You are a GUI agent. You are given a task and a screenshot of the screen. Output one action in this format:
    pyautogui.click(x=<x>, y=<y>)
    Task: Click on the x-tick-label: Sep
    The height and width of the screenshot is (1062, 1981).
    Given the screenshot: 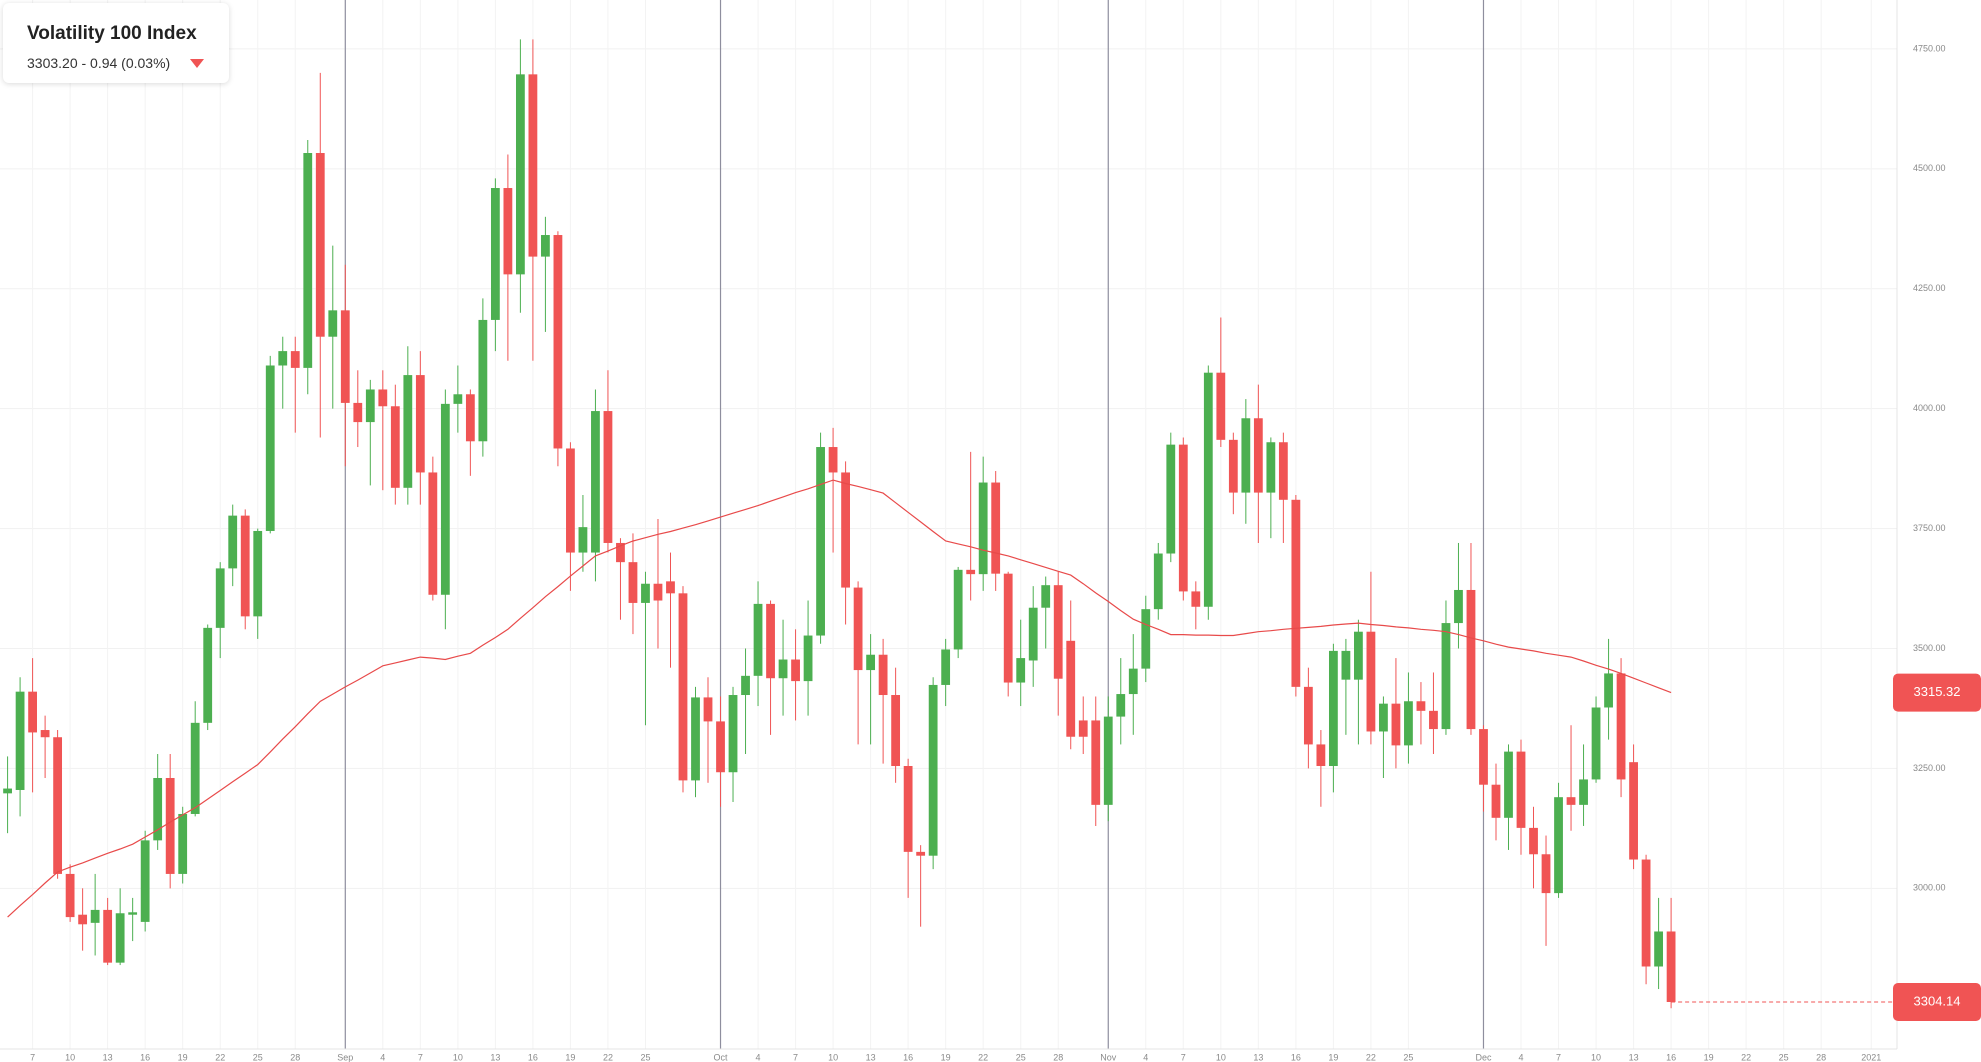 What is the action you would take?
    pyautogui.click(x=345, y=1057)
    